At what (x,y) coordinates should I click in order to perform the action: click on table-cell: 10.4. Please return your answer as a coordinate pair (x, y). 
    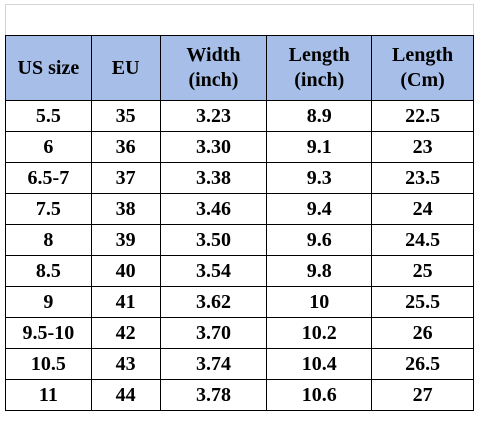
    Looking at the image, I should click on (319, 364).